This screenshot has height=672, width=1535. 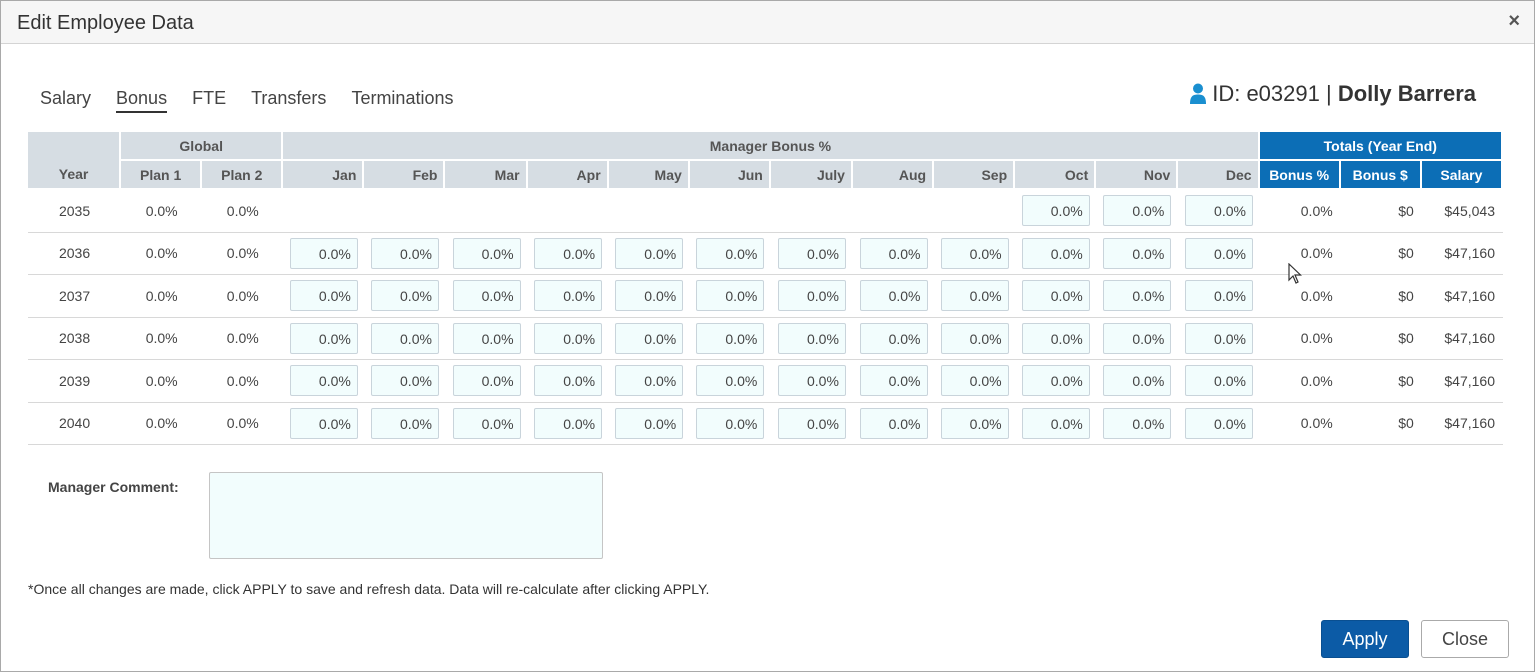 What do you see at coordinates (1300, 211) in the screenshot?
I see `bonus-pct-cell: 0.0%` at bounding box center [1300, 211].